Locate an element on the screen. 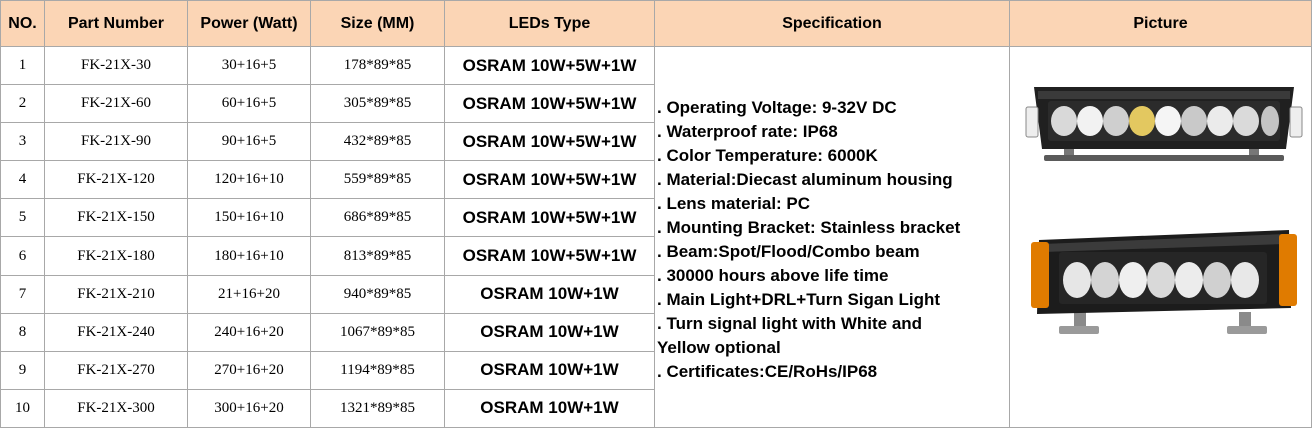 The width and height of the screenshot is (1313, 431). led-light-bar-amber-signal-icon is located at coordinates (1163, 282).